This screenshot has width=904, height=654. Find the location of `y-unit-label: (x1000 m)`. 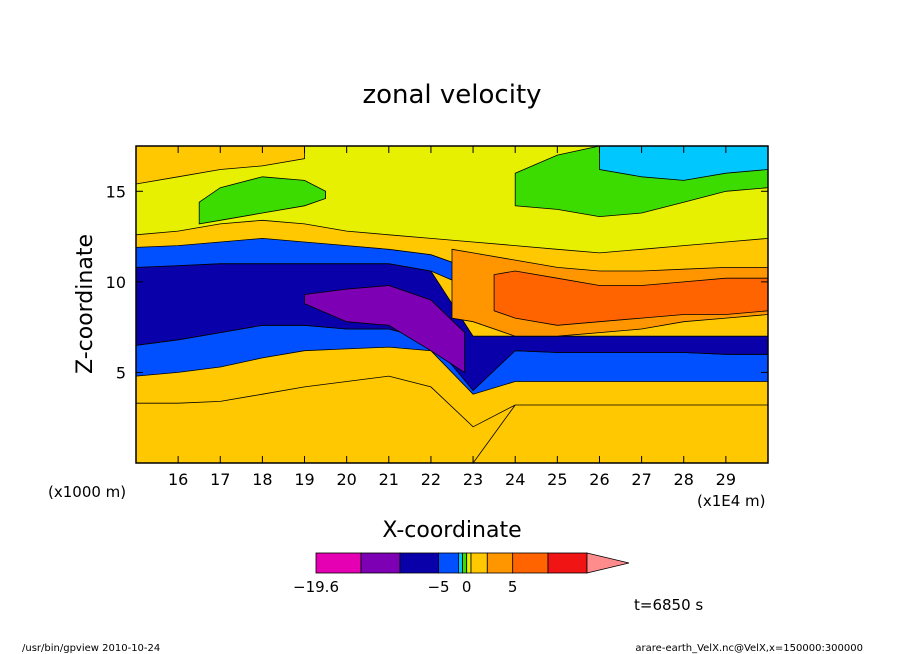

y-unit-label: (x1000 m) is located at coordinates (87, 492).